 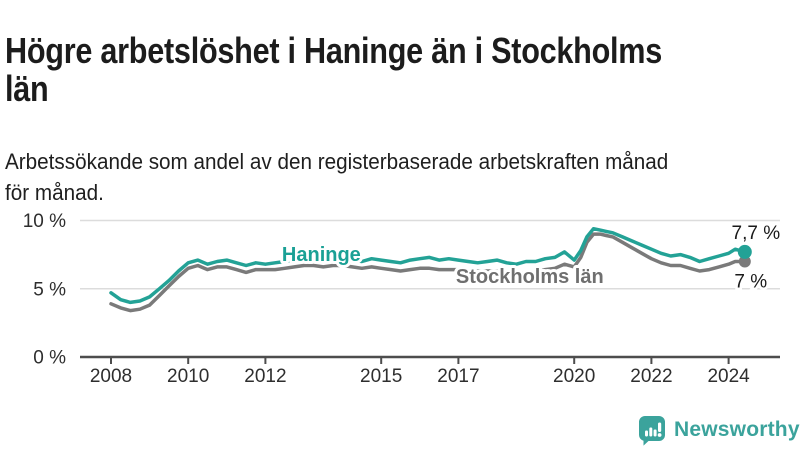 I want to click on x-tick-label: 2020, so click(x=574, y=376).